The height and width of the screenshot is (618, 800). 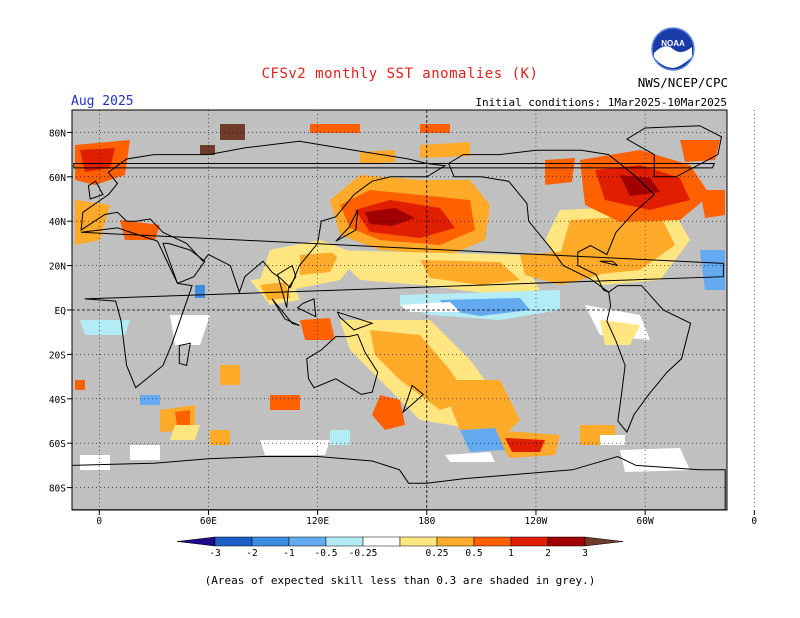 I want to click on colorbar-tick: 1, so click(x=511, y=553).